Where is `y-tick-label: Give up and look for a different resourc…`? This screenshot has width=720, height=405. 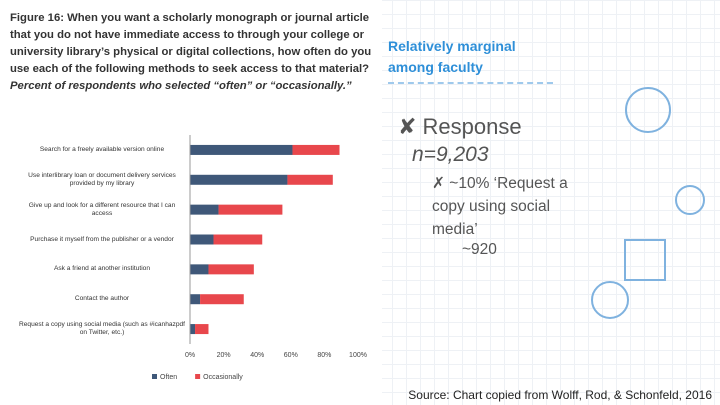 y-tick-label: Give up and look for a different resourc… is located at coordinates (102, 209).